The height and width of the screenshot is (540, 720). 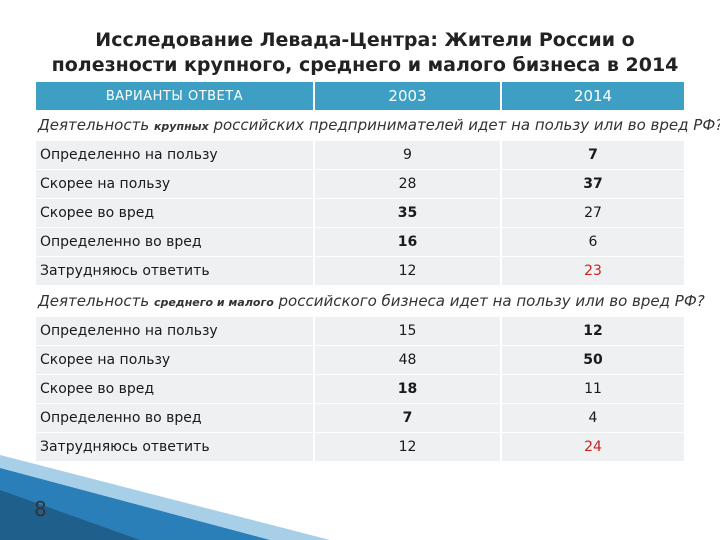 I want to click on table-row: Скорее во вред 35 27, so click(x=360, y=213).